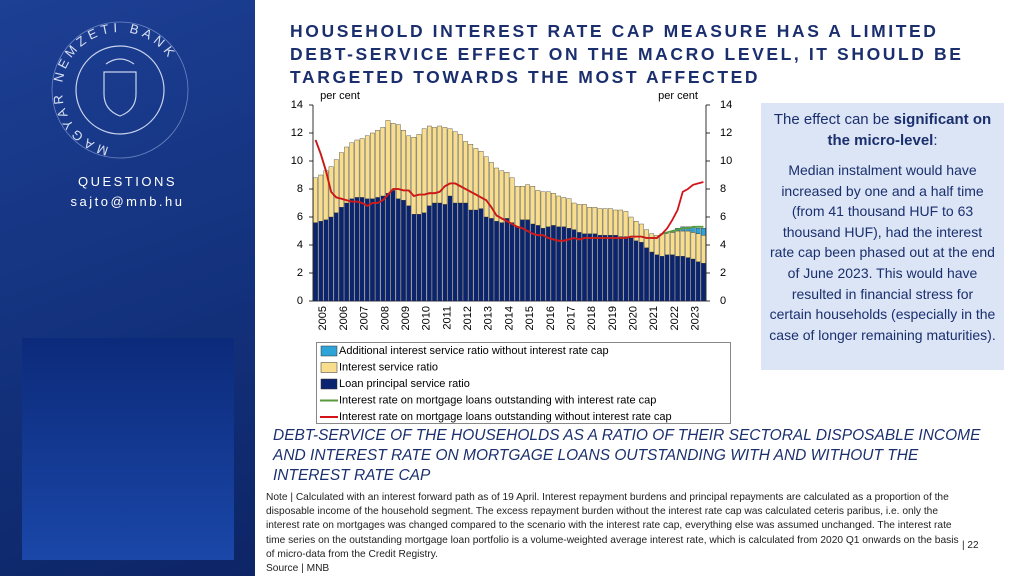  What do you see at coordinates (120, 61) in the screenshot?
I see `logo-crown` at bounding box center [120, 61].